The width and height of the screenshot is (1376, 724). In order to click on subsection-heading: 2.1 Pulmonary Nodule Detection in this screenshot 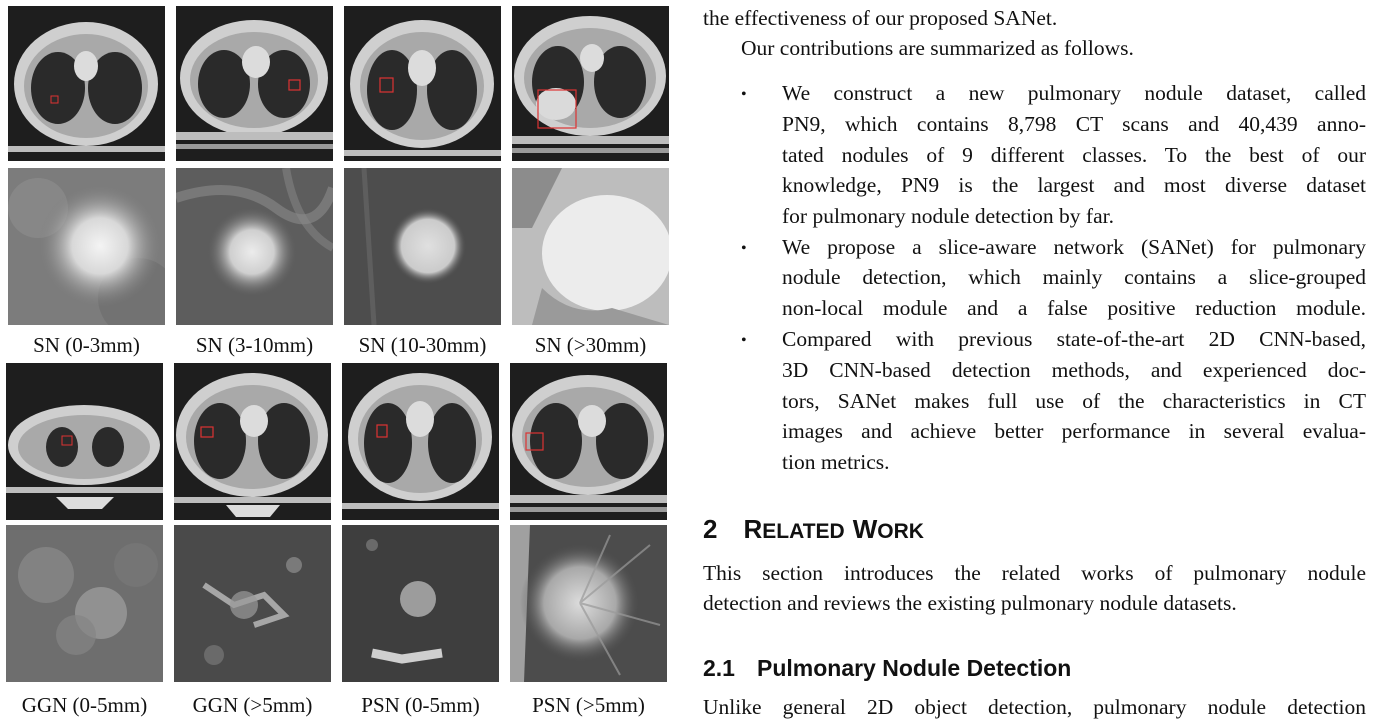, I will do `click(887, 668)`.